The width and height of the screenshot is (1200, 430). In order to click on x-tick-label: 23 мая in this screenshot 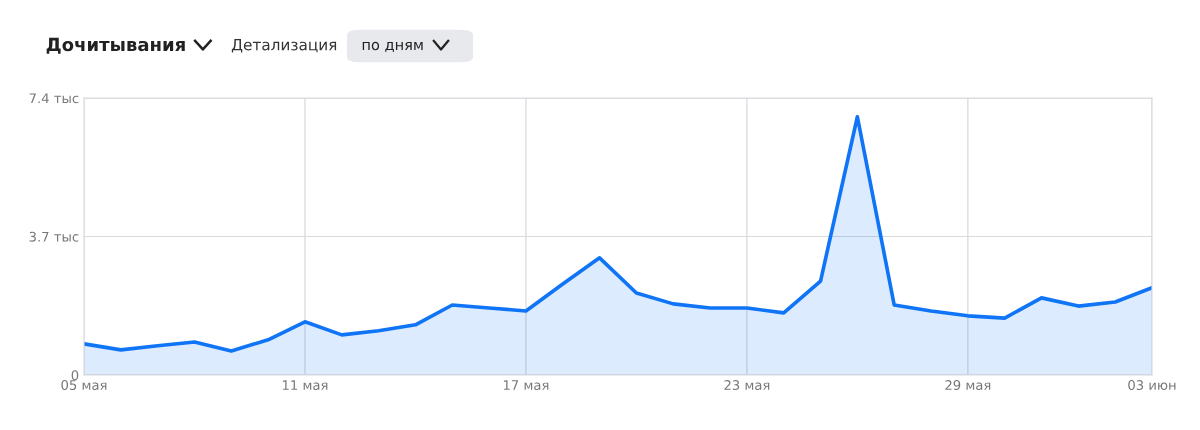, I will do `click(747, 385)`.